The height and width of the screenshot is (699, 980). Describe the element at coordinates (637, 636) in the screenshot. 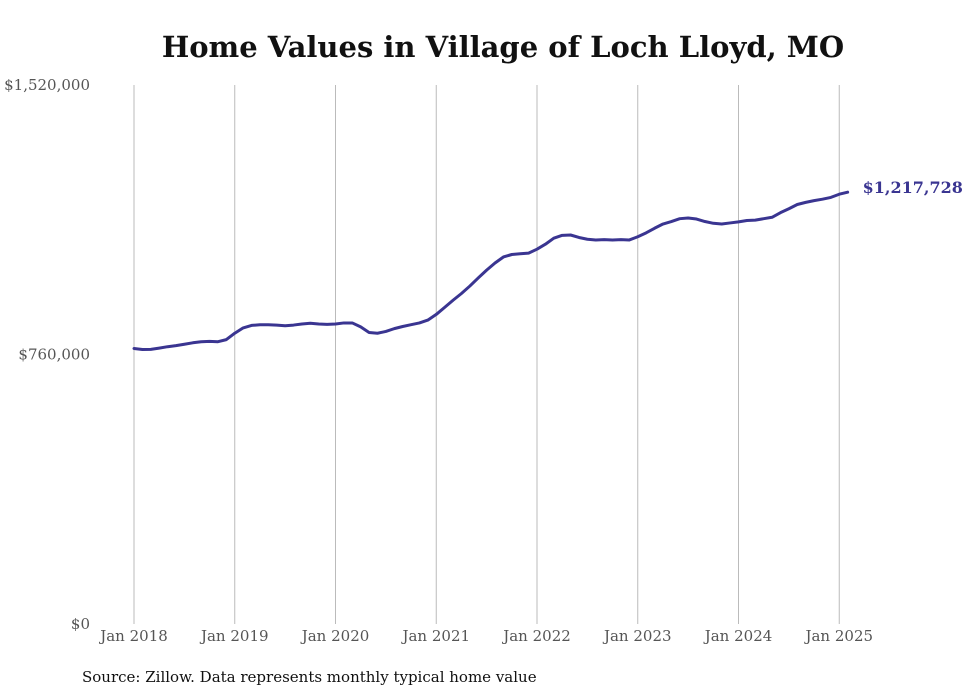

I see `x-tick-label: Jan 2023` at that location.